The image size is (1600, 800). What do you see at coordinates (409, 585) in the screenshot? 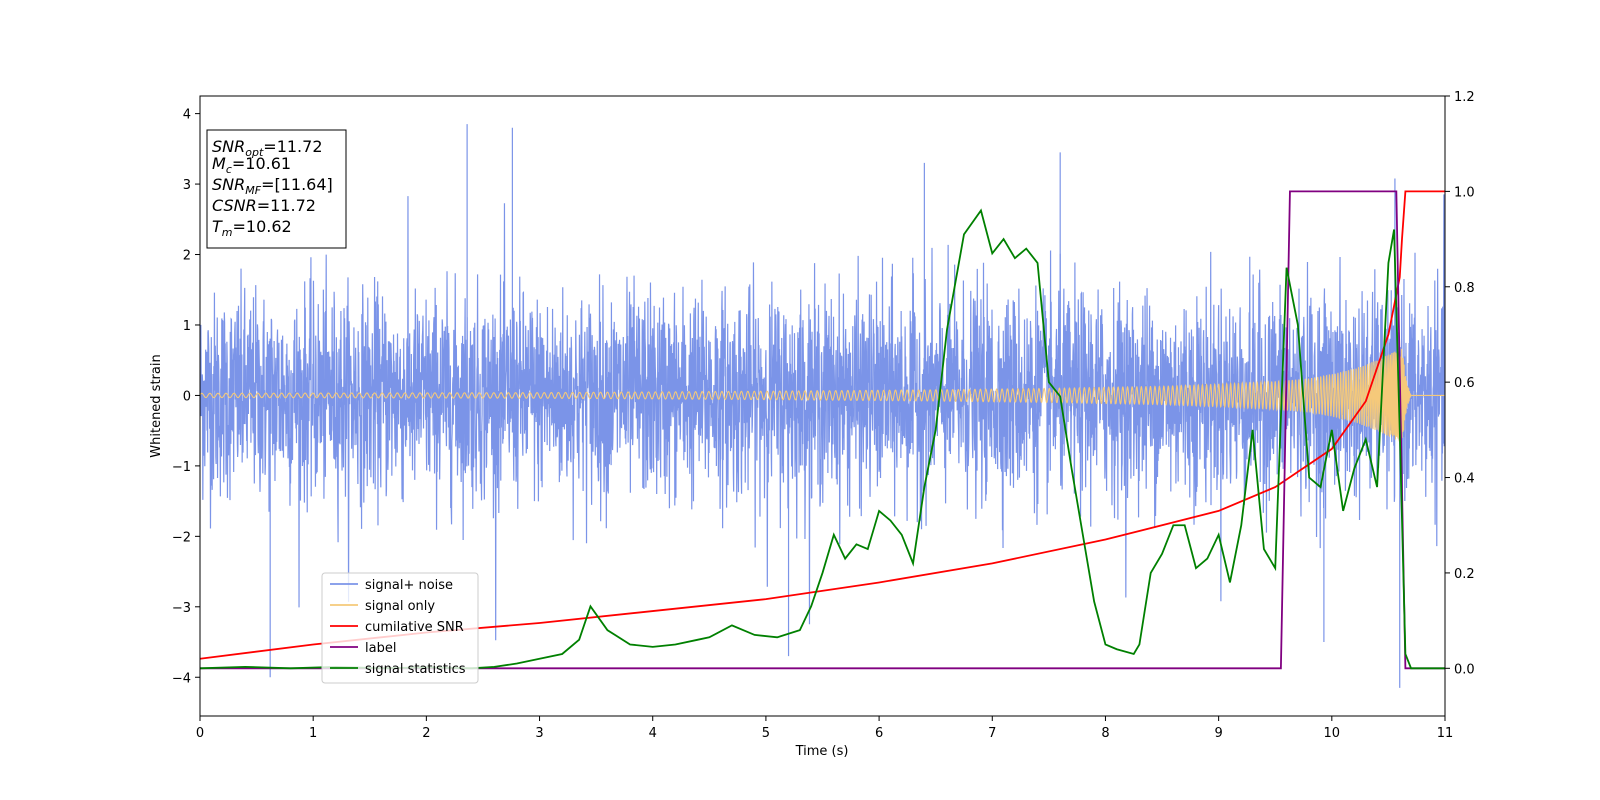
I see `legend-label: signal+ noise` at bounding box center [409, 585].